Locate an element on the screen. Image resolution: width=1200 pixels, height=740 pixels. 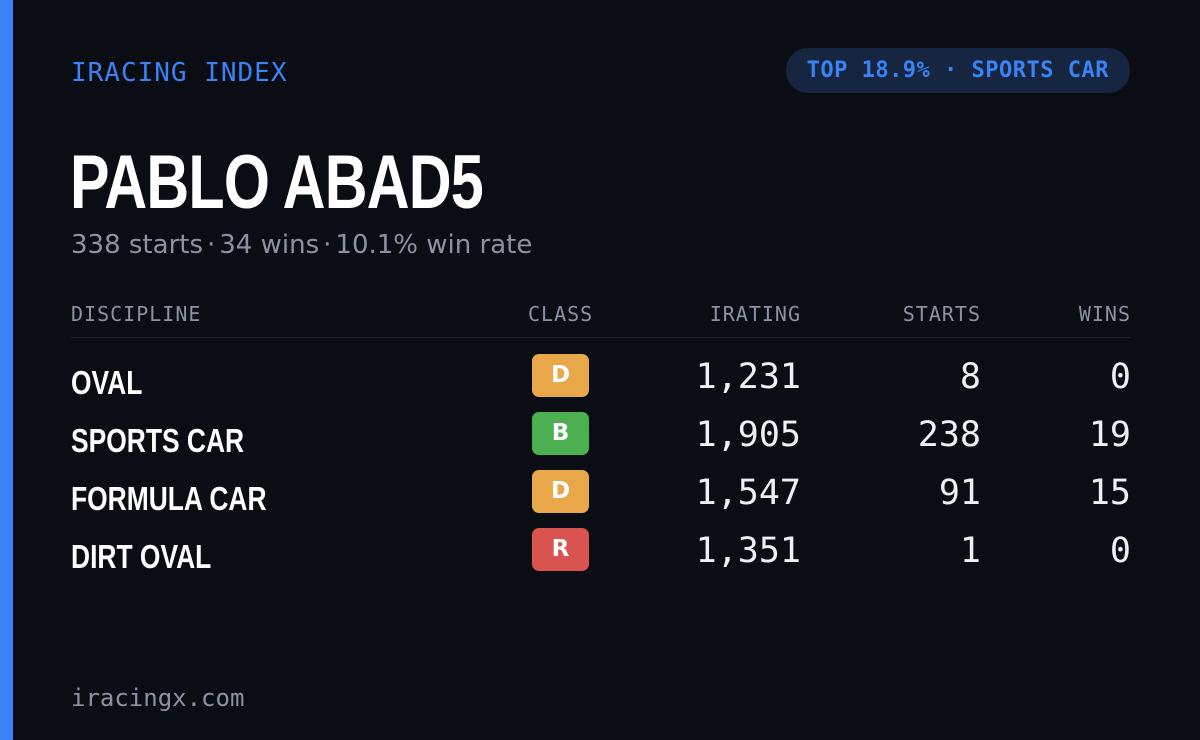
irating-value: 1,351 is located at coordinates (748, 551).